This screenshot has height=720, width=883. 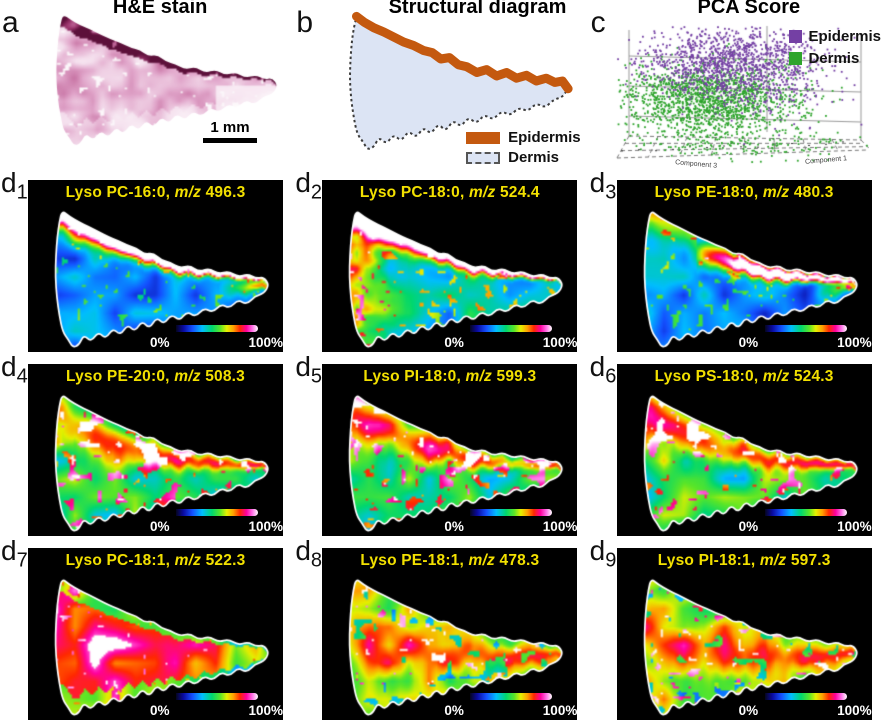 I want to click on msi-cell-d1: d1 Lyso PC-16:0, m/z 496.3 0% 100%, so click(x=147, y=259).